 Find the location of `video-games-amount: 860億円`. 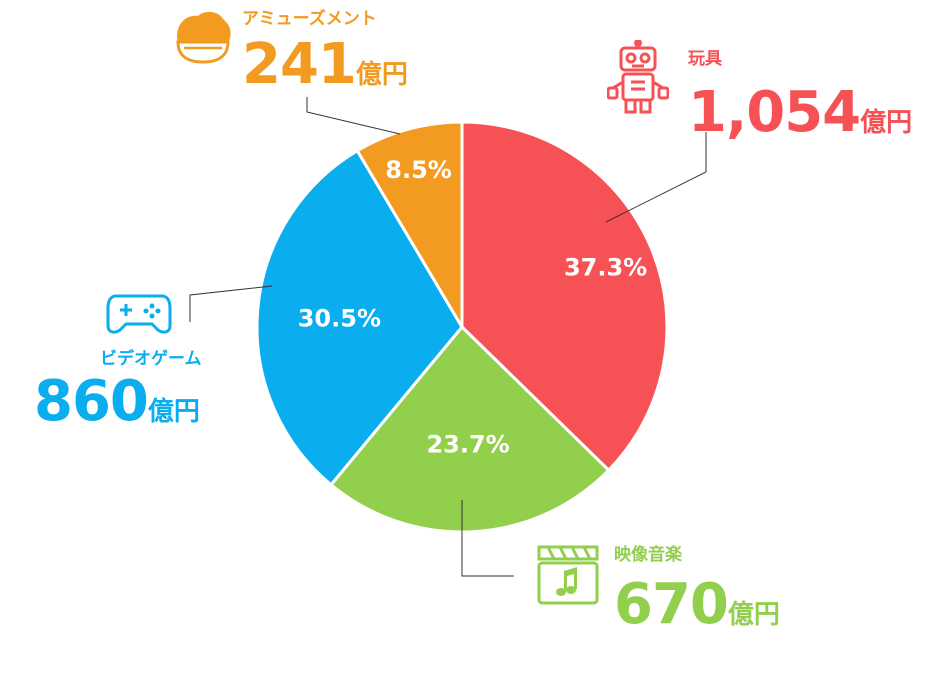

video-games-amount: 860億円 is located at coordinates (117, 402).